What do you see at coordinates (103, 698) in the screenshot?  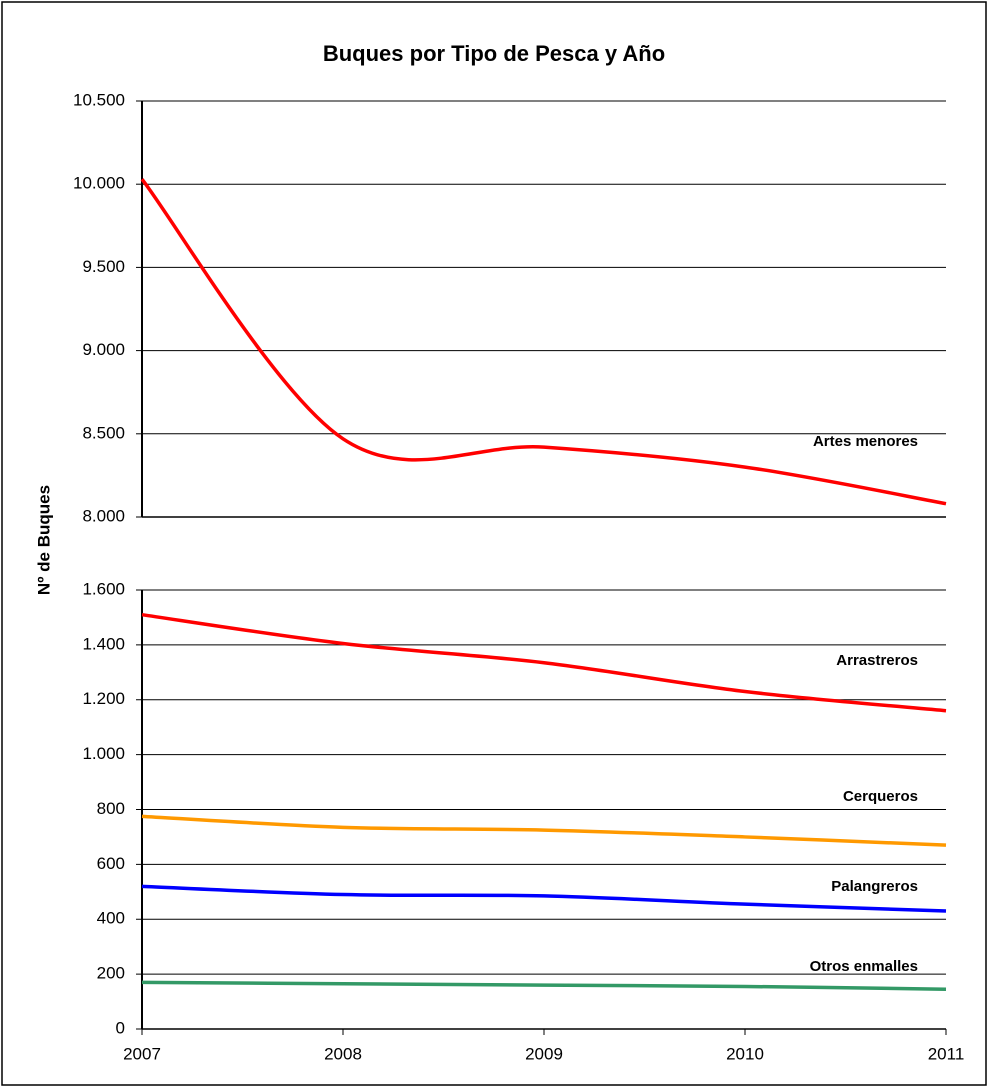 I see `y-tick-label: 1.200` at bounding box center [103, 698].